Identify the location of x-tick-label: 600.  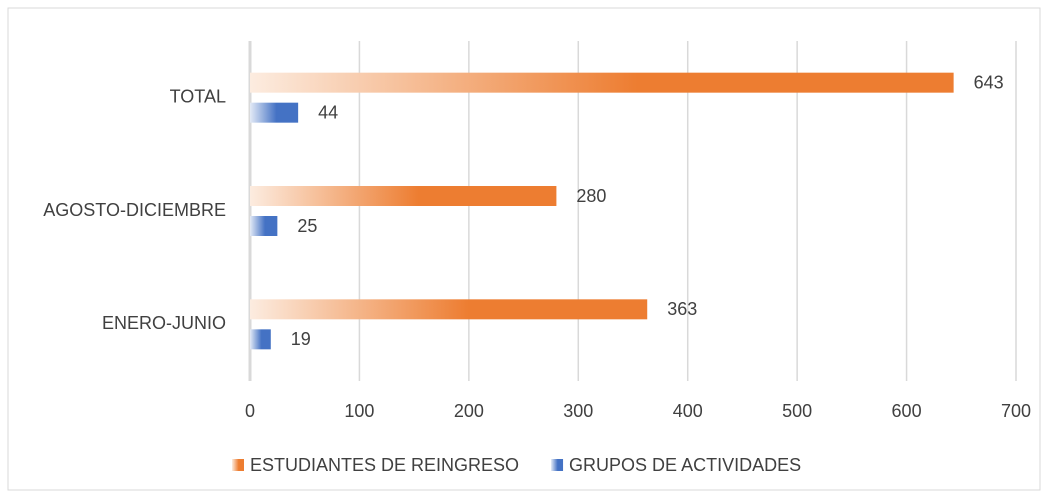
(907, 411).